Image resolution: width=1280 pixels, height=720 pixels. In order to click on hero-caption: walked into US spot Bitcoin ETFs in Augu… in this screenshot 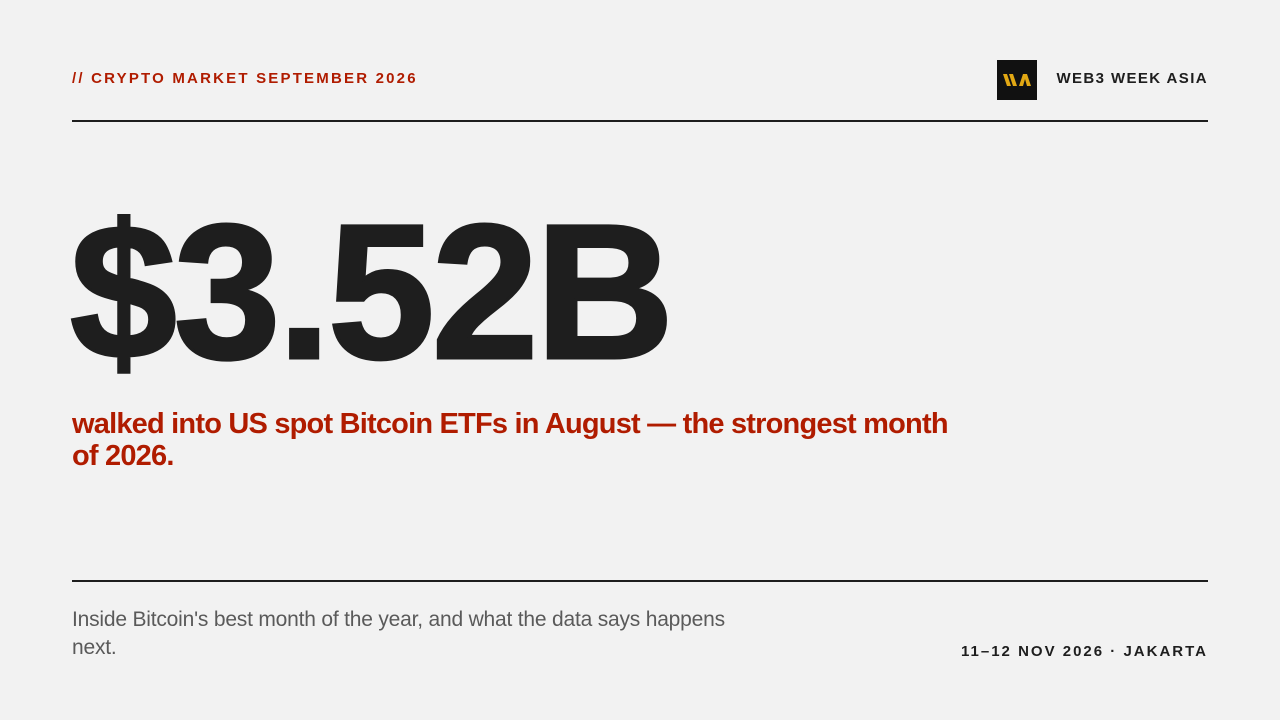, I will do `click(510, 440)`.